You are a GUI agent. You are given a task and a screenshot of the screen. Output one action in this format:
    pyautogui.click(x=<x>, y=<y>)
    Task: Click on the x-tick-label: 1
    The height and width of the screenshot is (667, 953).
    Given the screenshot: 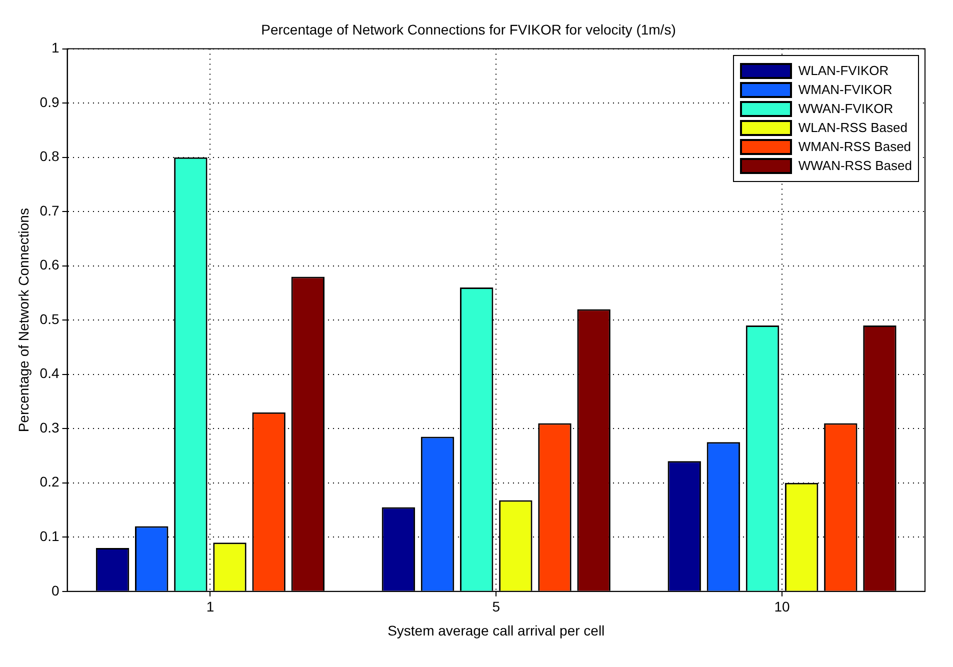 What is the action you would take?
    pyautogui.click(x=210, y=606)
    